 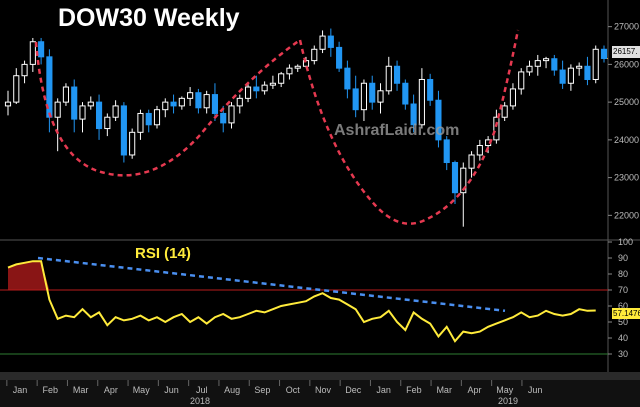 What do you see at coordinates (232, 390) in the screenshot?
I see `month-label: Aug` at bounding box center [232, 390].